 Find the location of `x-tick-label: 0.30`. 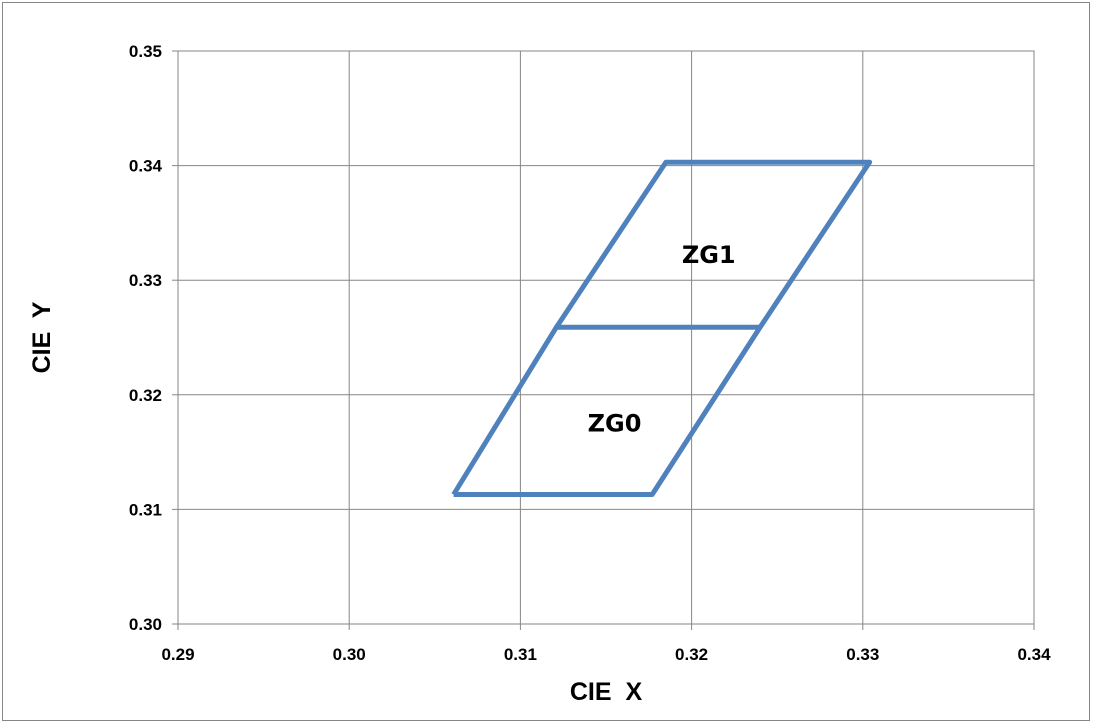

x-tick-label: 0.30 is located at coordinates (349, 654).